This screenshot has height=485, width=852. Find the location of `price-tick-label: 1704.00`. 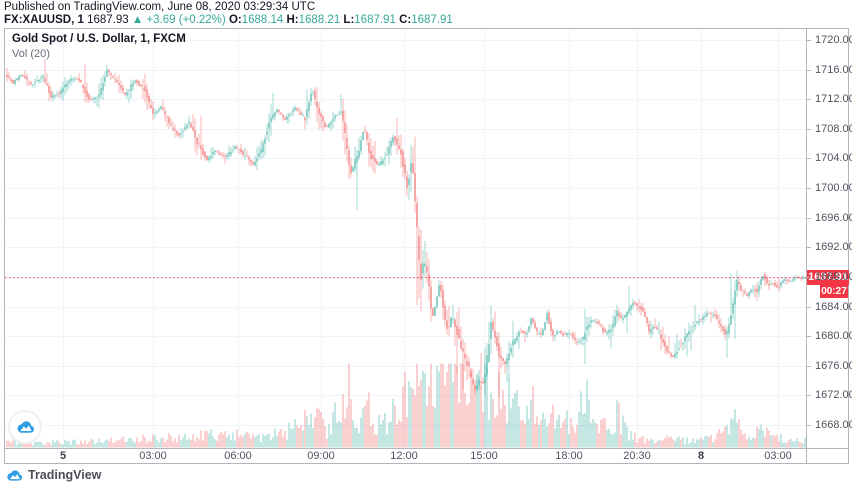

price-tick-label: 1704.00 is located at coordinates (833, 158).